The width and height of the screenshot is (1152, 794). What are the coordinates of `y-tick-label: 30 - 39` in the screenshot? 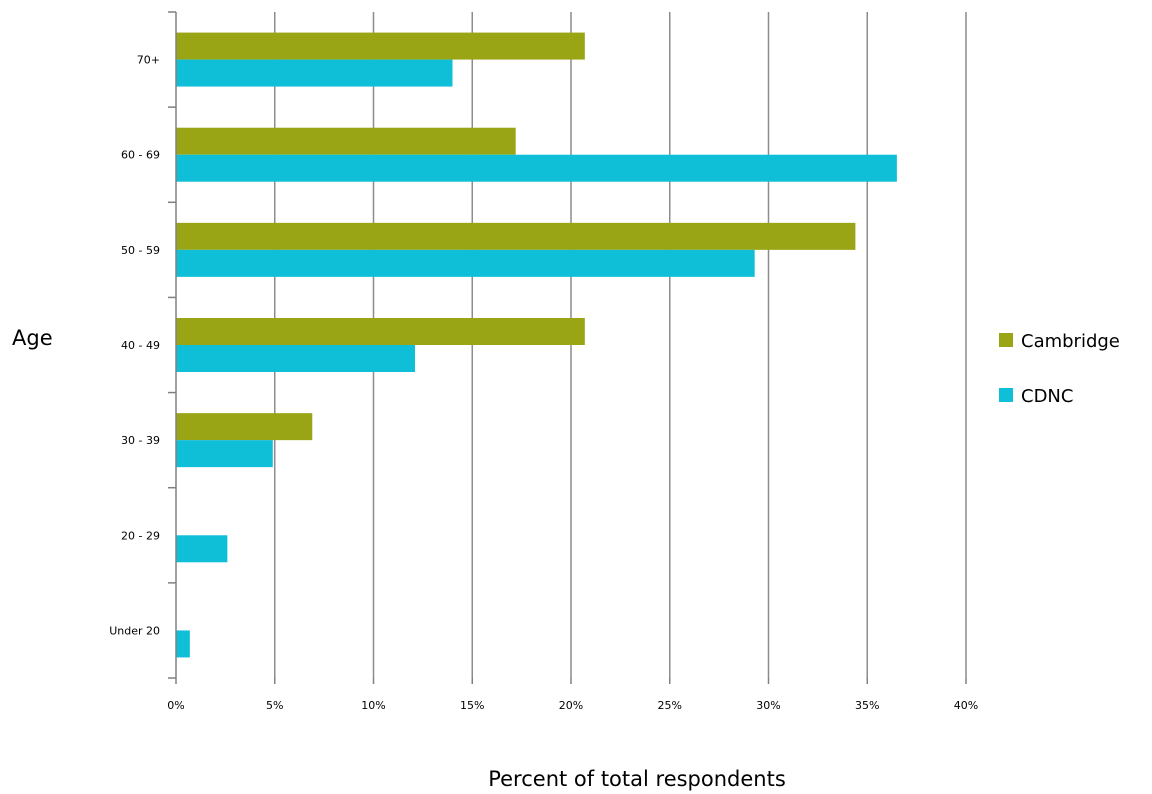 It's located at (140, 440).